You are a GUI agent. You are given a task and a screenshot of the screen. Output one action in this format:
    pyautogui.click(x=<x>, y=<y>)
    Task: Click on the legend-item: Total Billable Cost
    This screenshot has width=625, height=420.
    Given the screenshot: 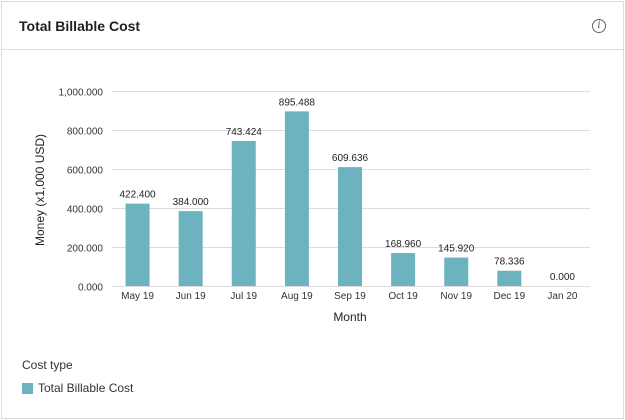 What is the action you would take?
    pyautogui.click(x=77, y=388)
    